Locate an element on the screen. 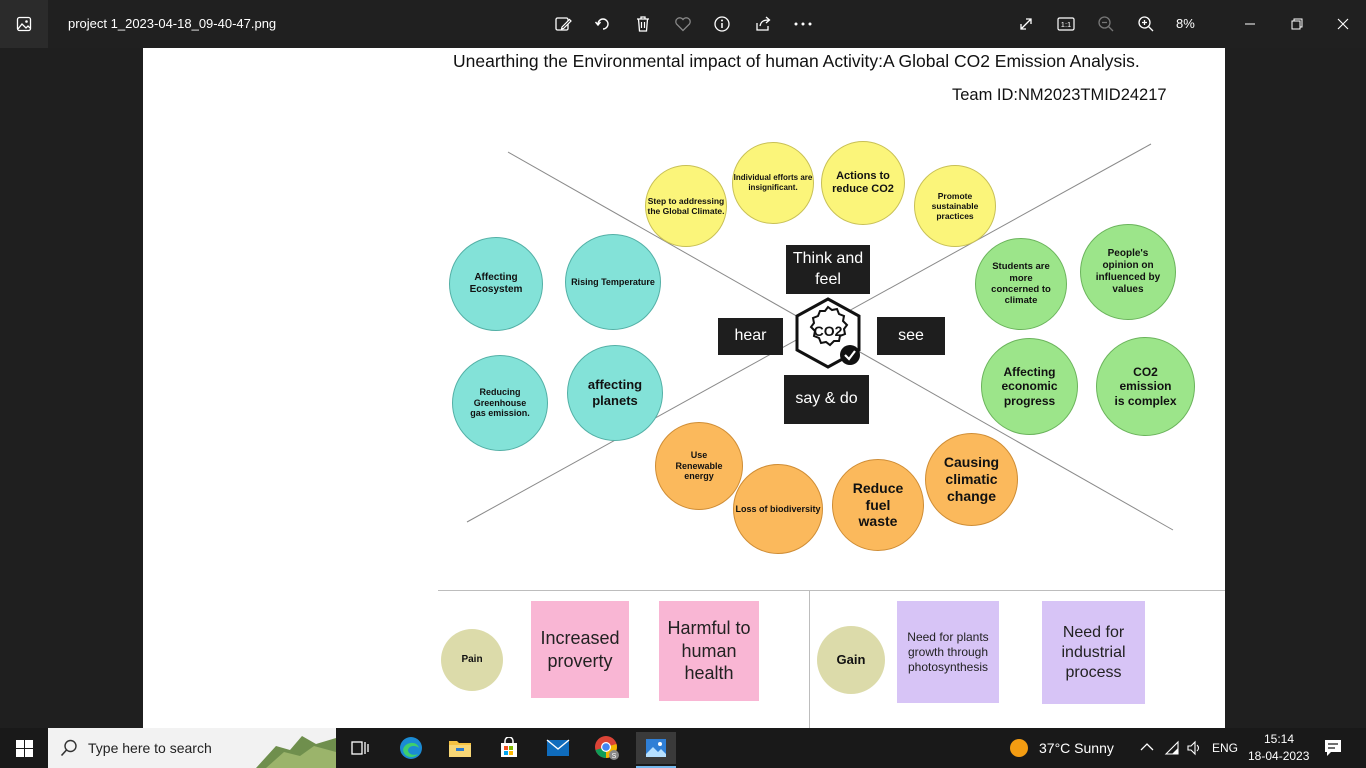 Image resolution: width=1366 pixels, height=768 pixels. hear-note: affecting planets is located at coordinates (615, 393).